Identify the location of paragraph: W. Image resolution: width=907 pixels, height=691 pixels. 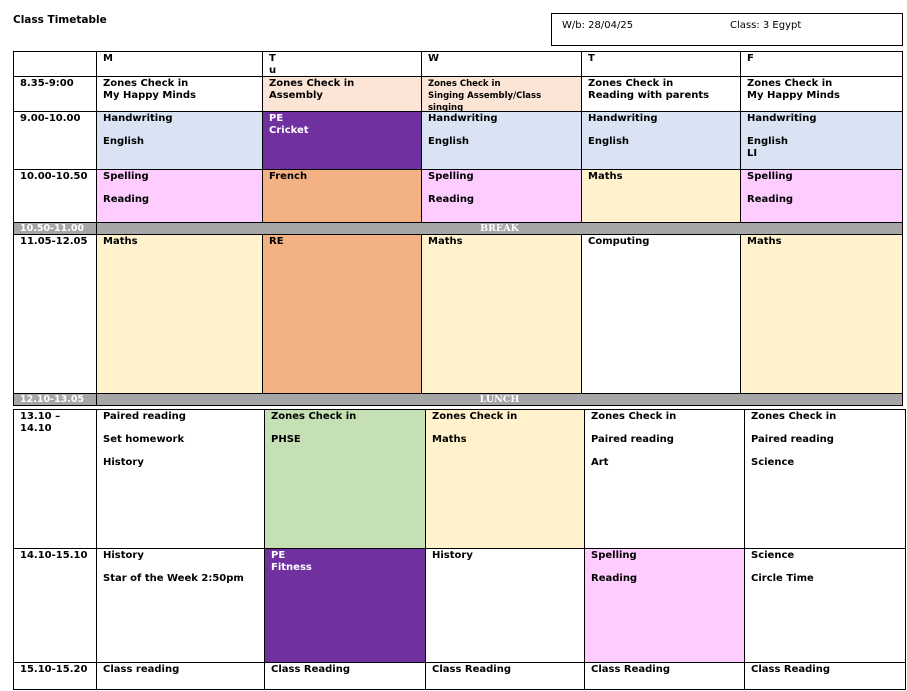
(501, 59).